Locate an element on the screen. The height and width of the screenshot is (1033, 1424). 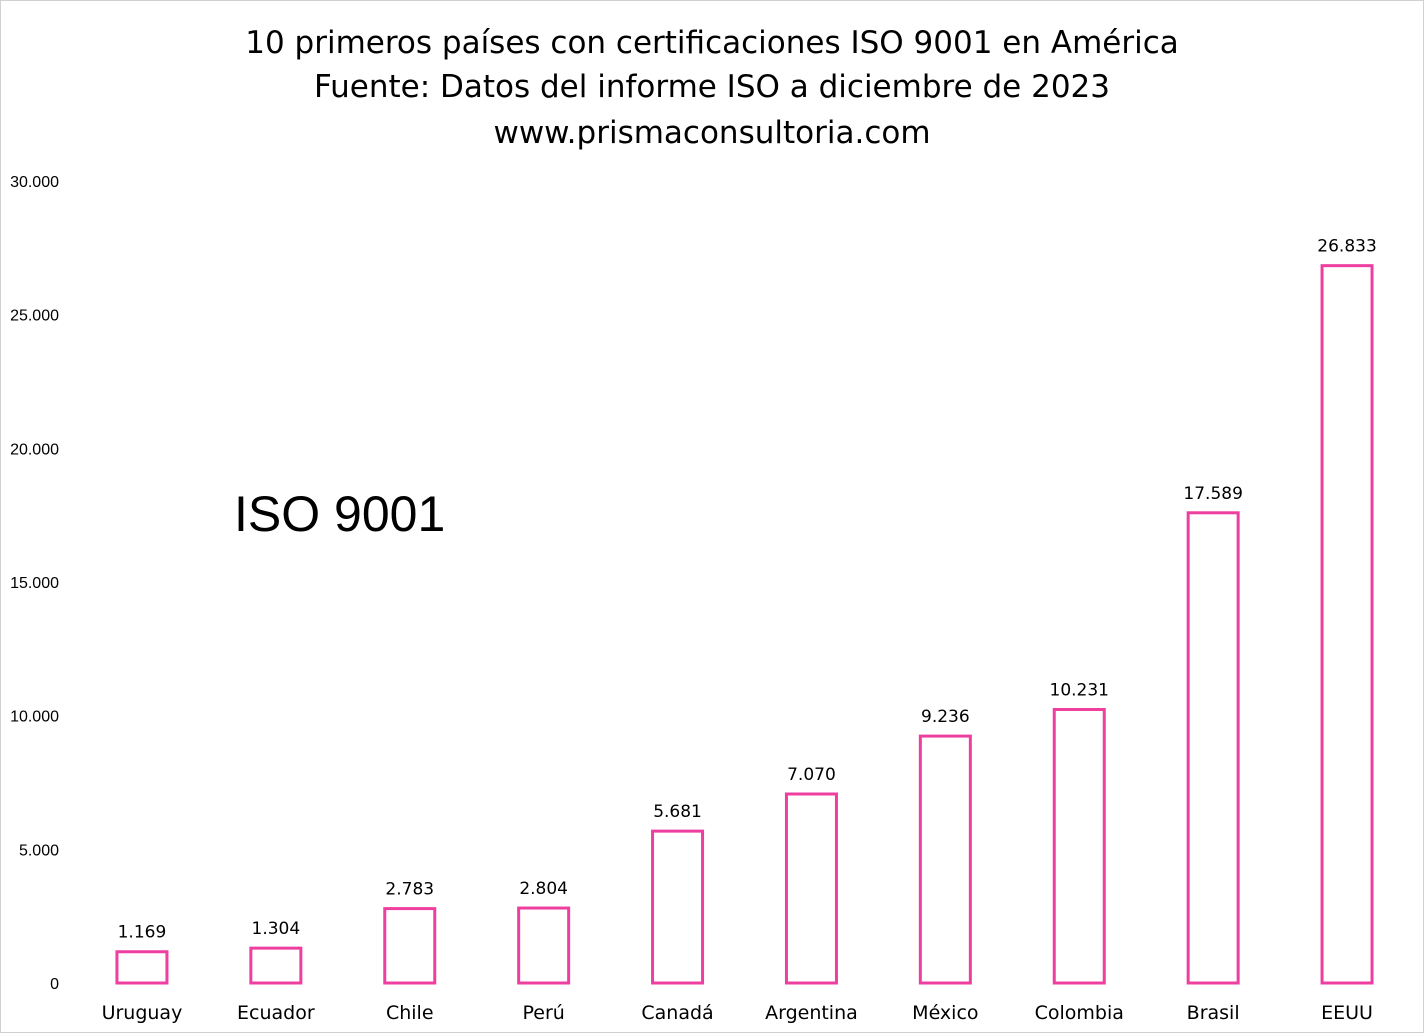
bar-chile is located at coordinates (410, 946).